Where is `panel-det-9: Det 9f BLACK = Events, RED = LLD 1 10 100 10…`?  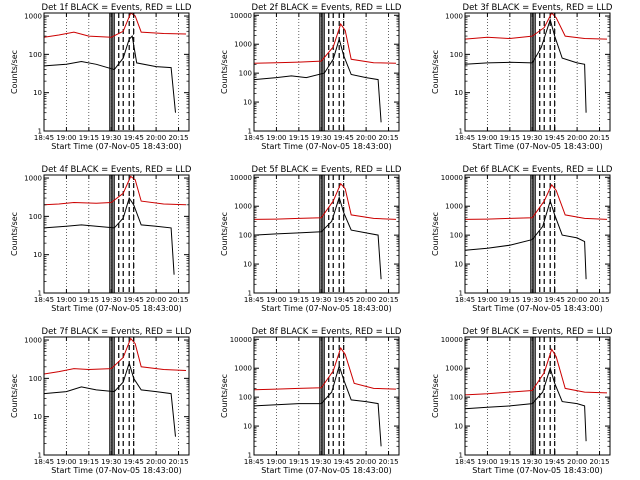
panel-det-9: Det 9f BLACK = Events, RED = LLD 1 10 100 10… is located at coordinates (522, 401).